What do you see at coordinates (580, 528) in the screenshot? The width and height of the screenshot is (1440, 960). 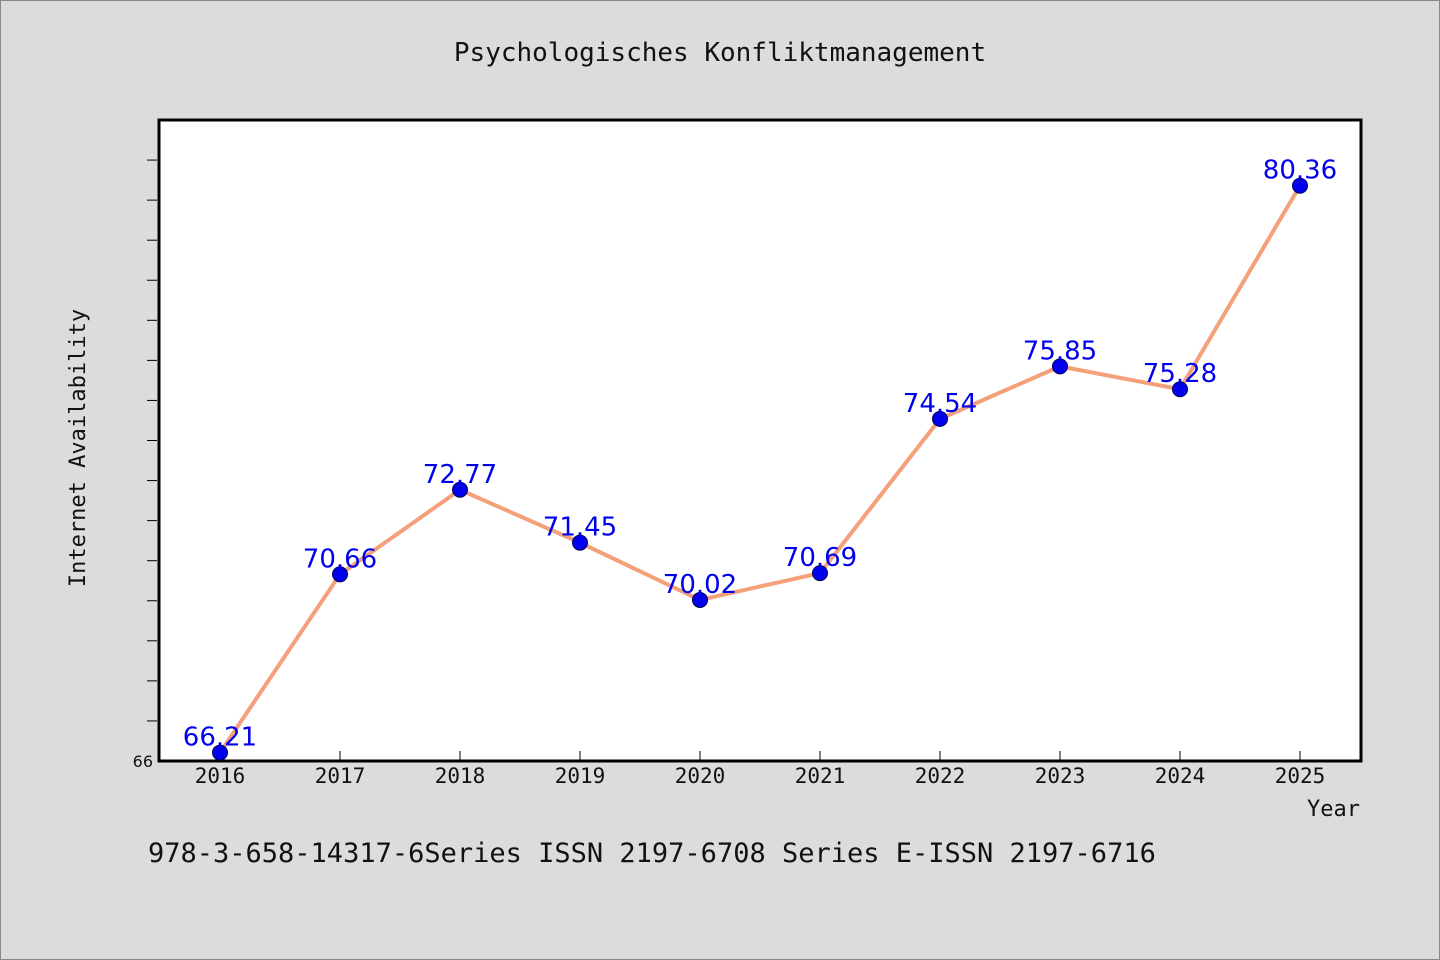 I see `data-label: 71.45` at bounding box center [580, 528].